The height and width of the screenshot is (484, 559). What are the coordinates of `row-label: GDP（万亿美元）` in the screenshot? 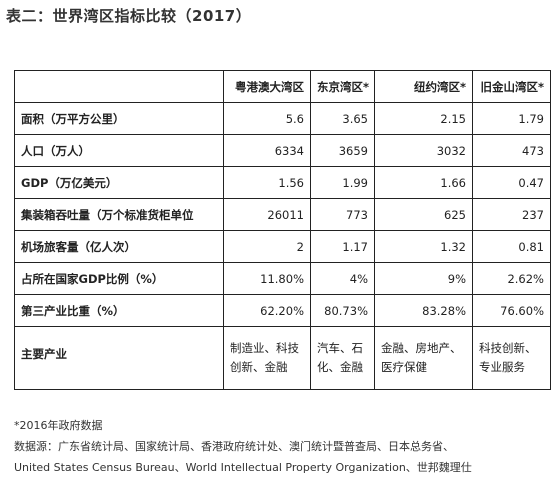 It's located at (119, 182).